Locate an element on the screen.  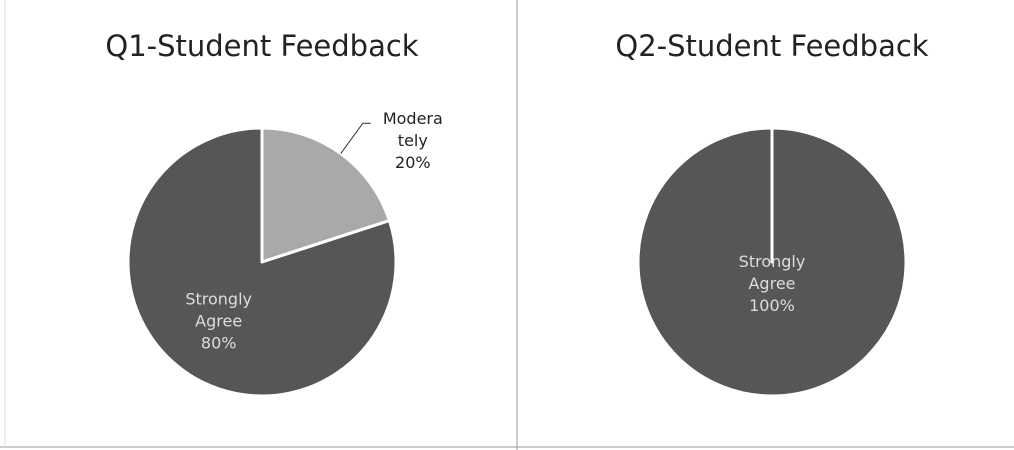
category-label: Modera tely is located at coordinates (413, 129).